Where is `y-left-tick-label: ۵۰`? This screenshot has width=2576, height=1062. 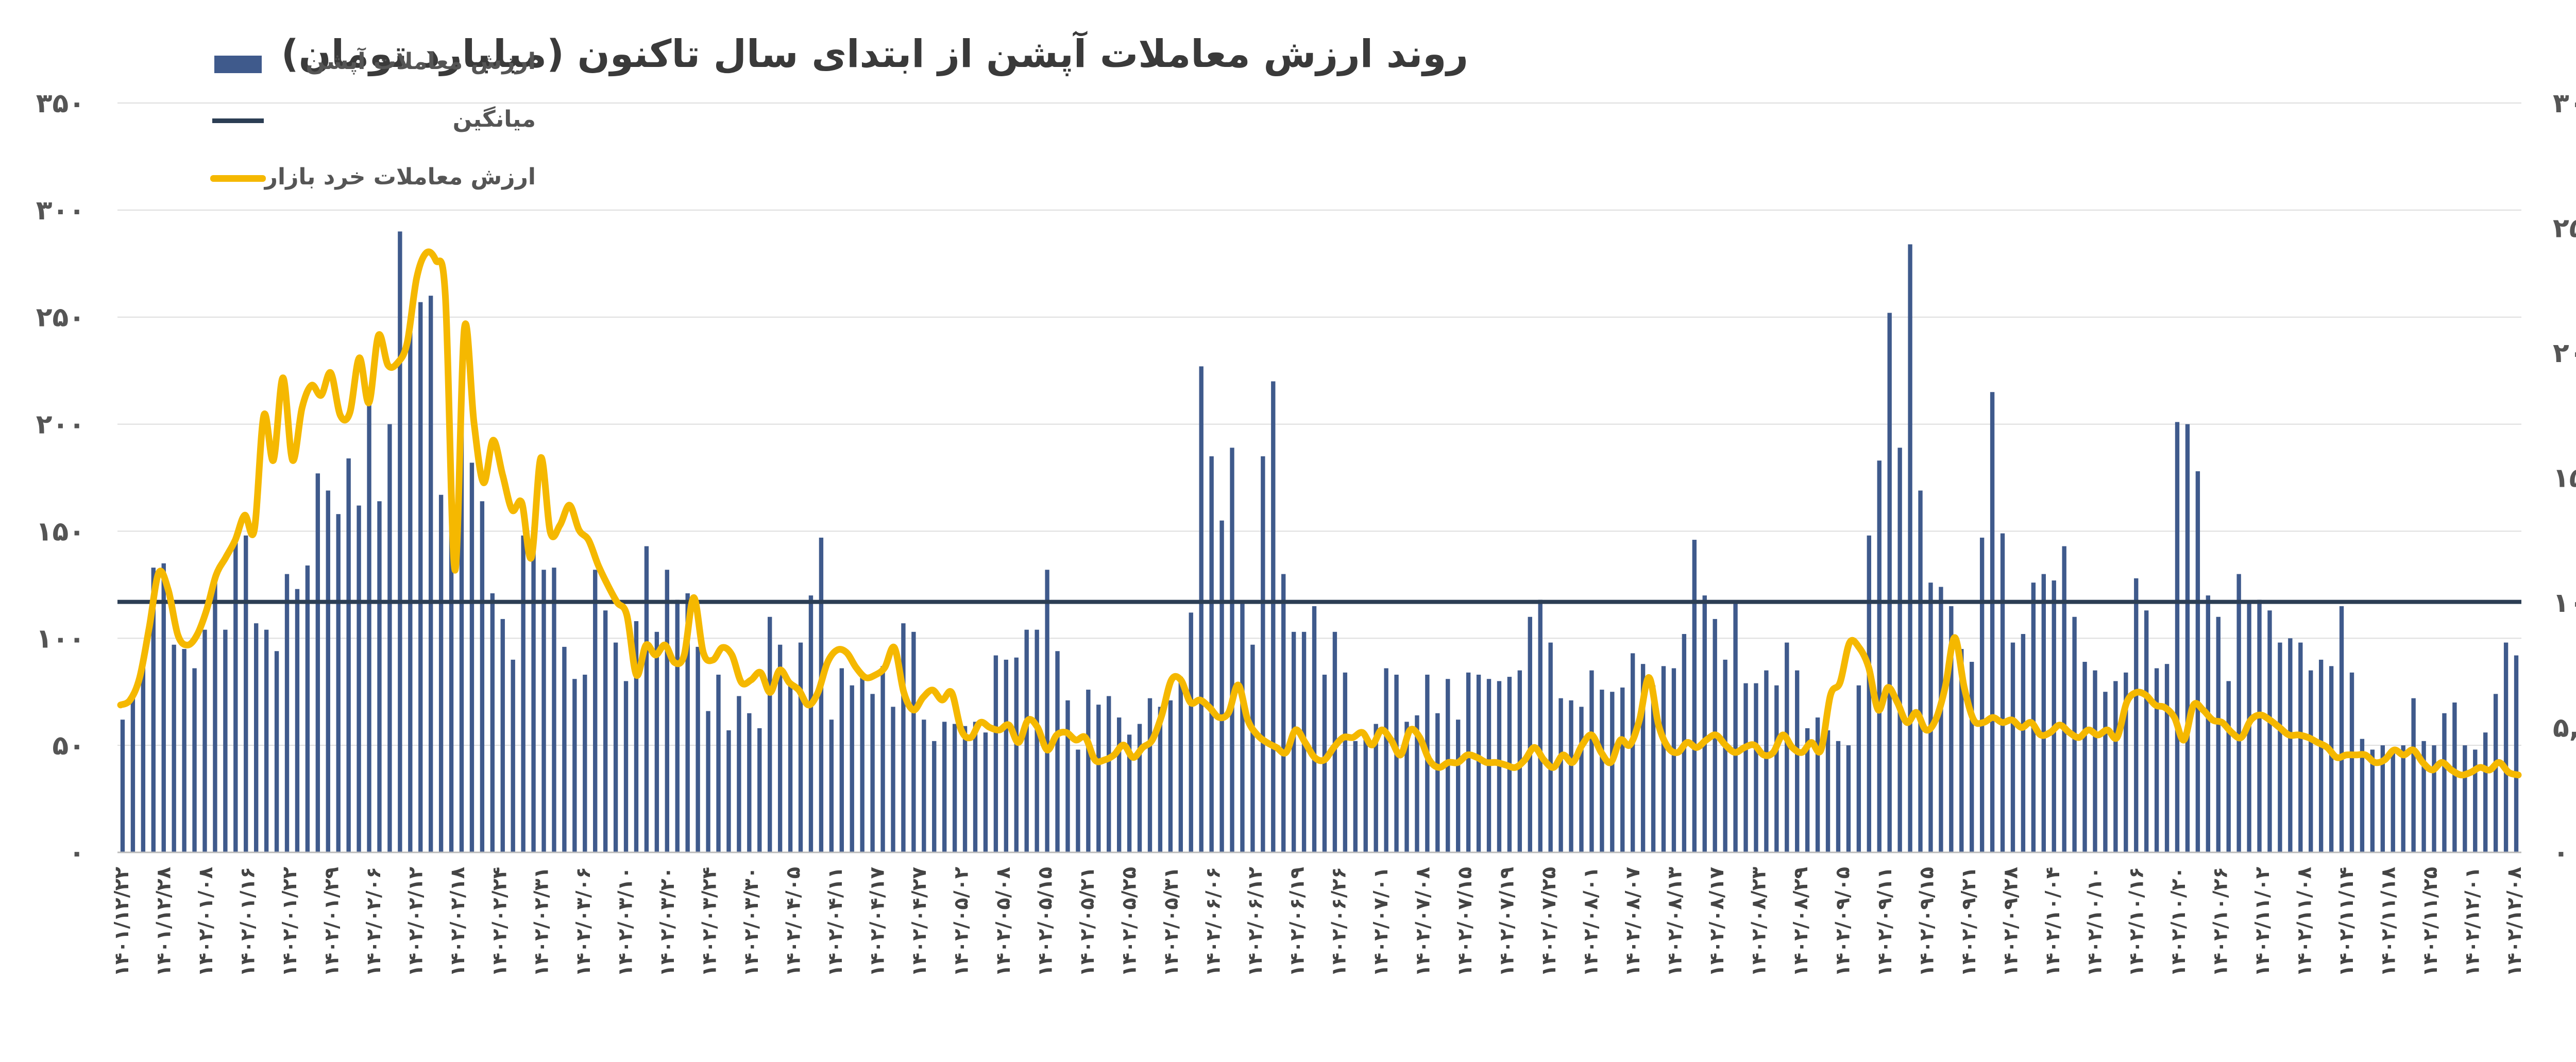
y-left-tick-label: ۵۰ is located at coordinates (69, 745).